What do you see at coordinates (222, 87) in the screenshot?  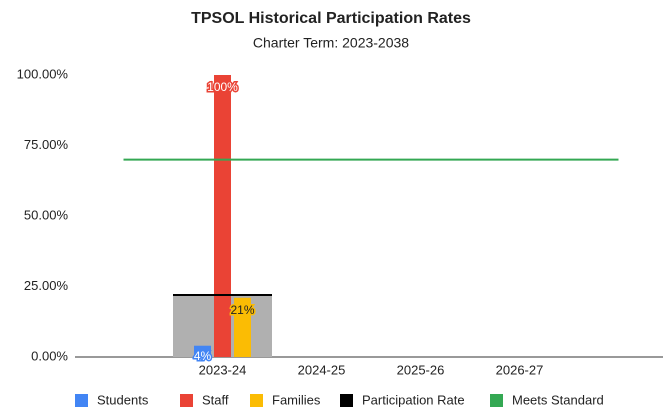 I see `data-label: 100%` at bounding box center [222, 87].